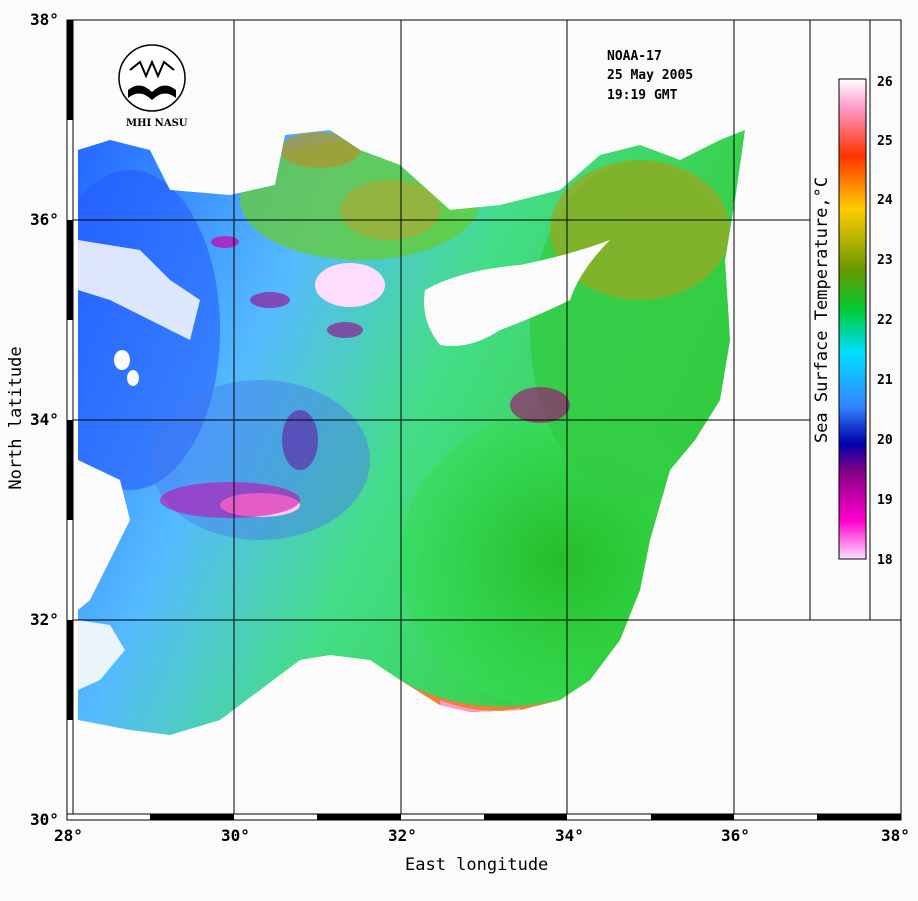  I want to click on y-axis-title: North latitude, so click(16, 418).